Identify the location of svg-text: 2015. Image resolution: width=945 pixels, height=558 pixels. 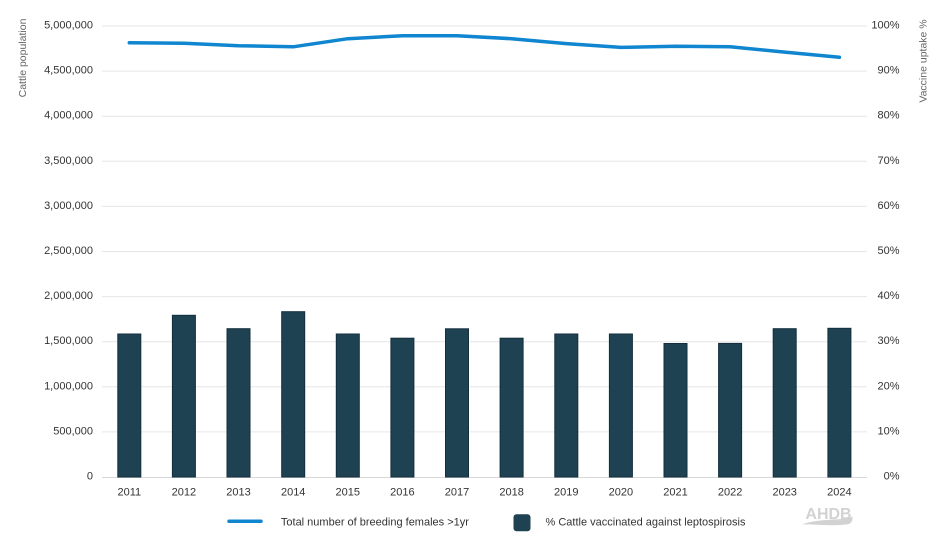
(348, 493).